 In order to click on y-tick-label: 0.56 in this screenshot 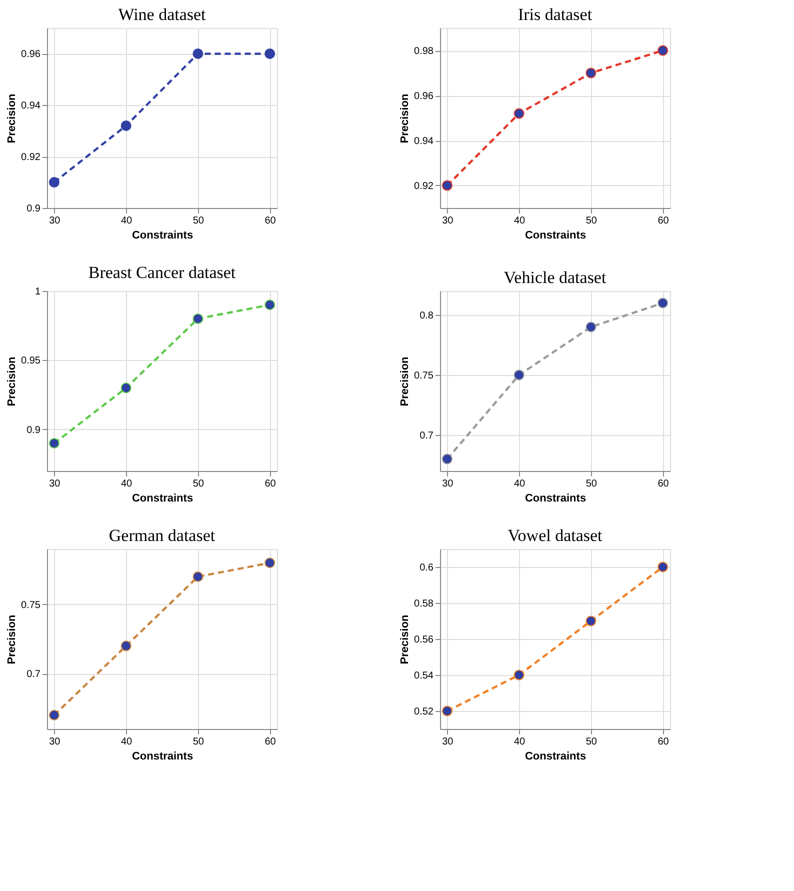, I will do `click(424, 640)`.